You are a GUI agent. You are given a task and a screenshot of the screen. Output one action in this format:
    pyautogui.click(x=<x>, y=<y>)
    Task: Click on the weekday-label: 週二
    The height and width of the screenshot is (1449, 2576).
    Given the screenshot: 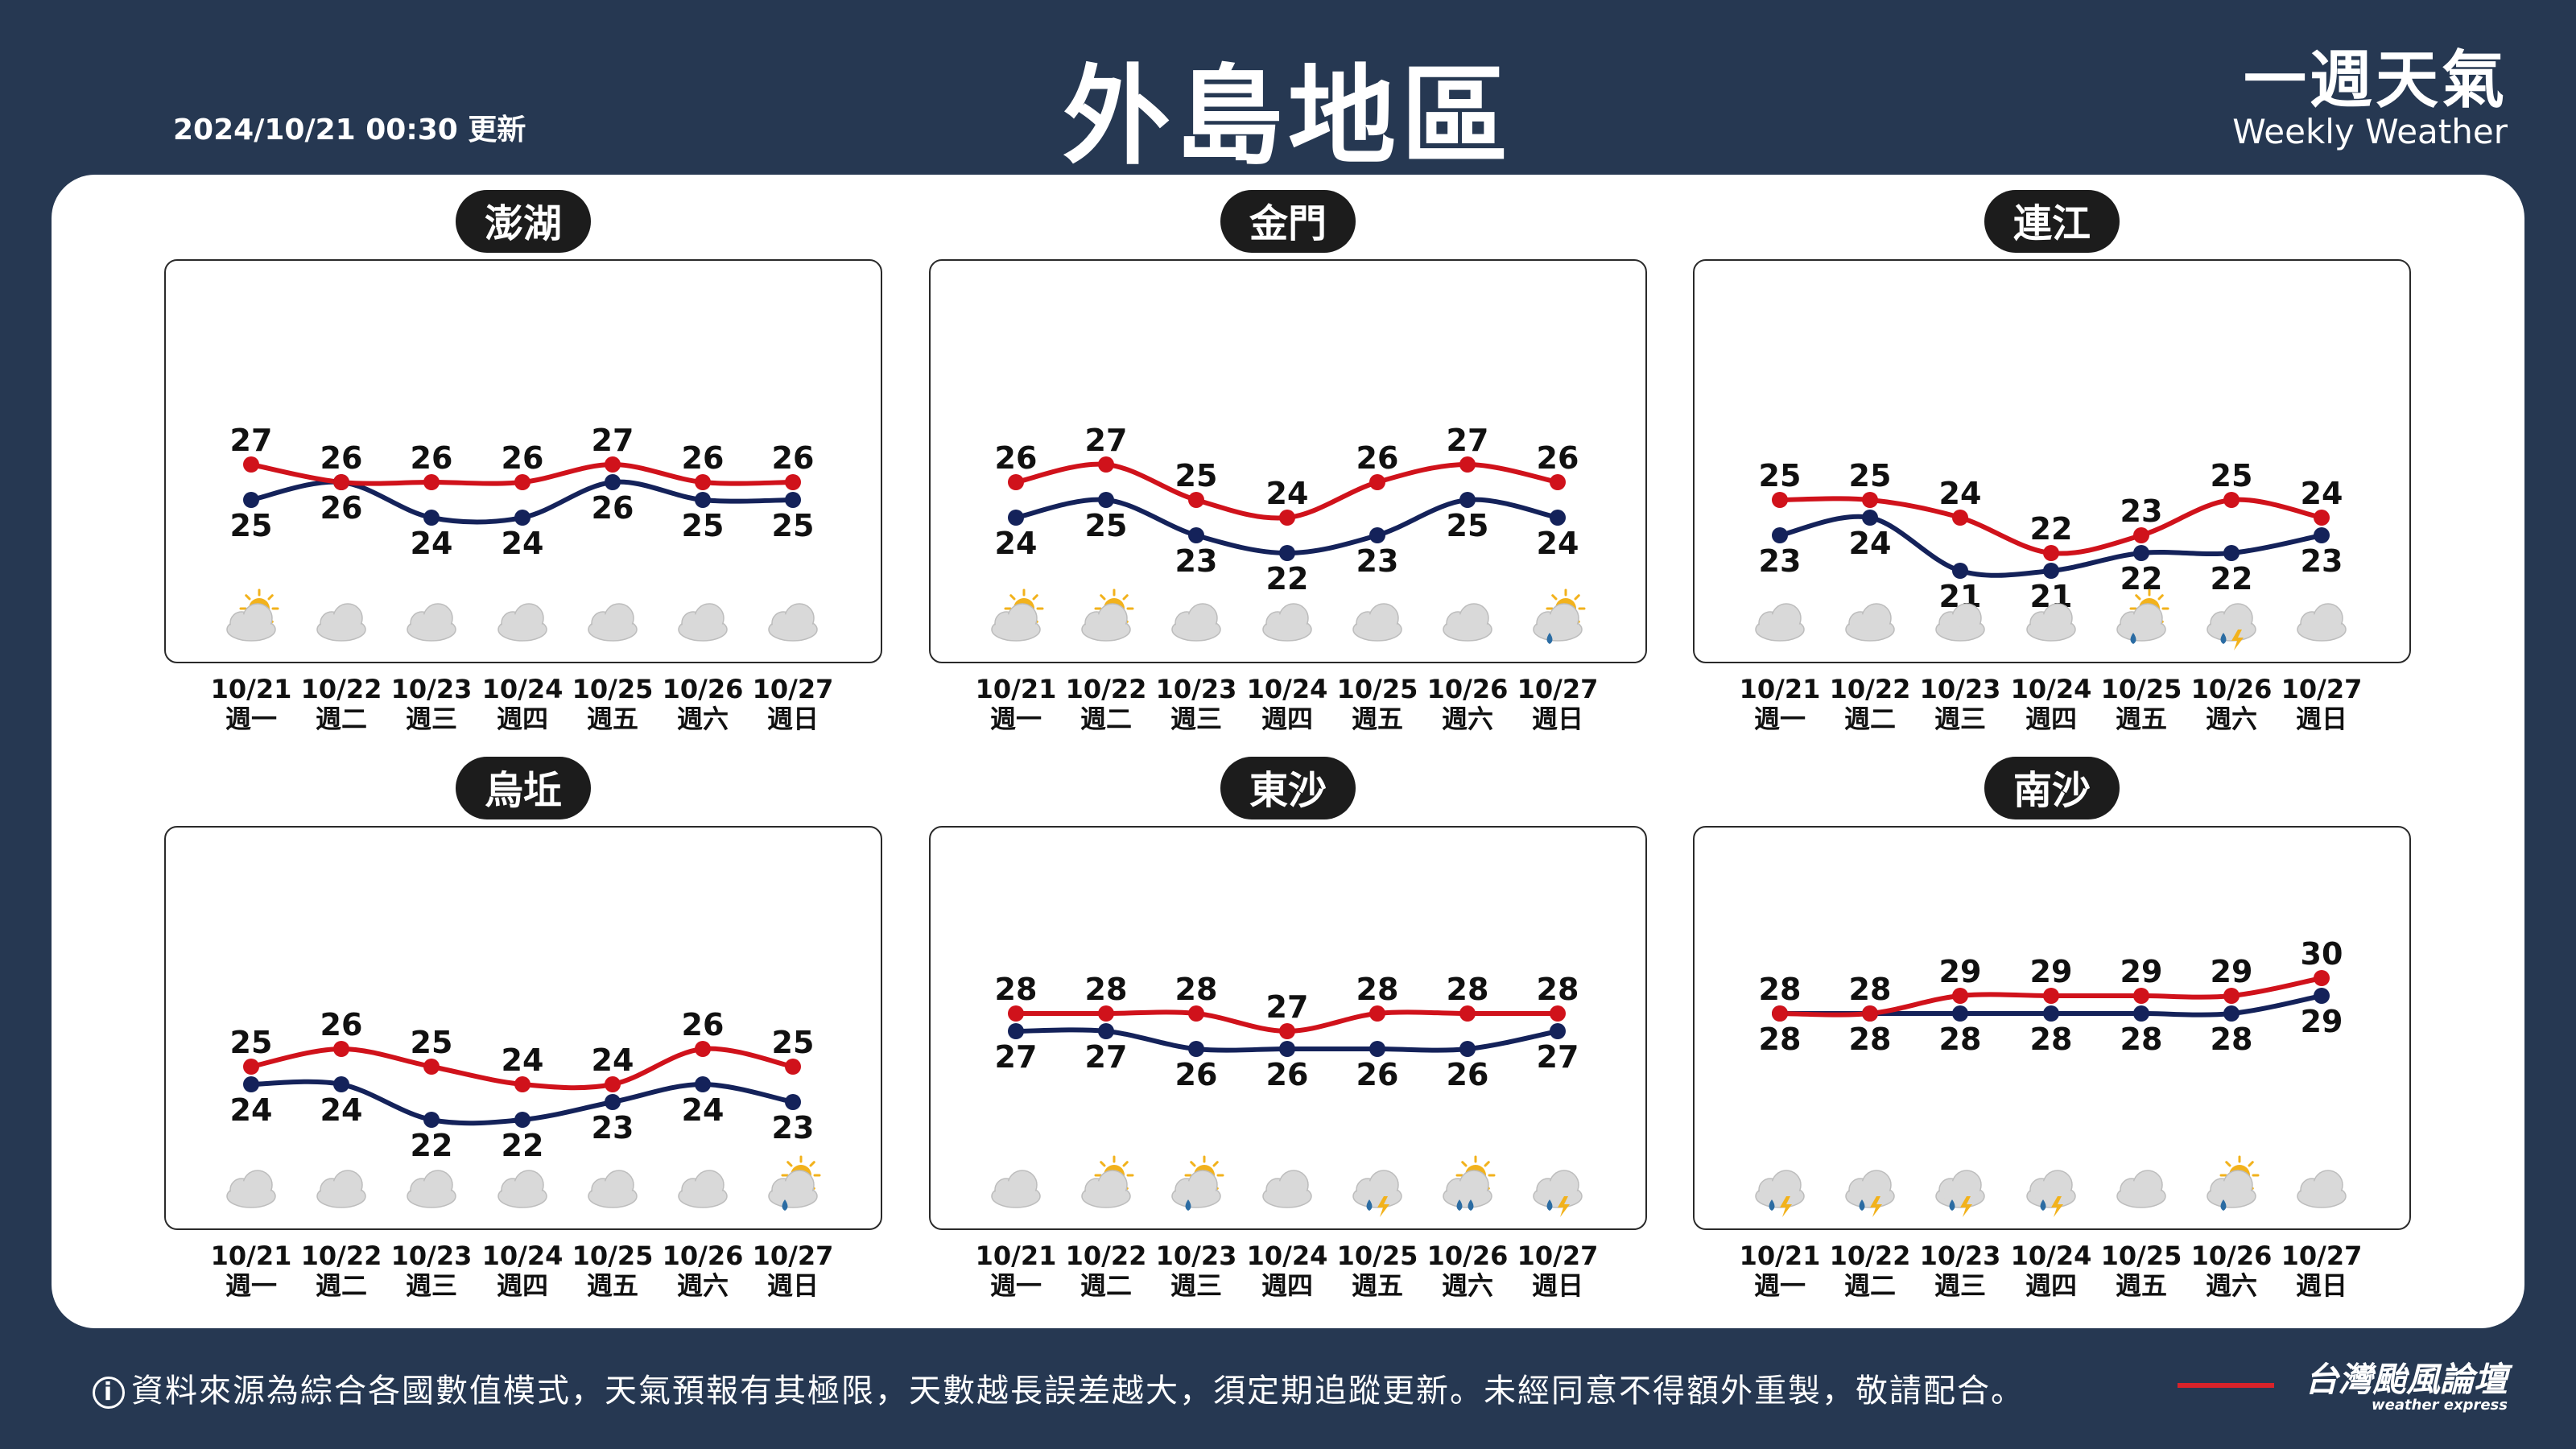 What is the action you would take?
    pyautogui.click(x=1106, y=1285)
    